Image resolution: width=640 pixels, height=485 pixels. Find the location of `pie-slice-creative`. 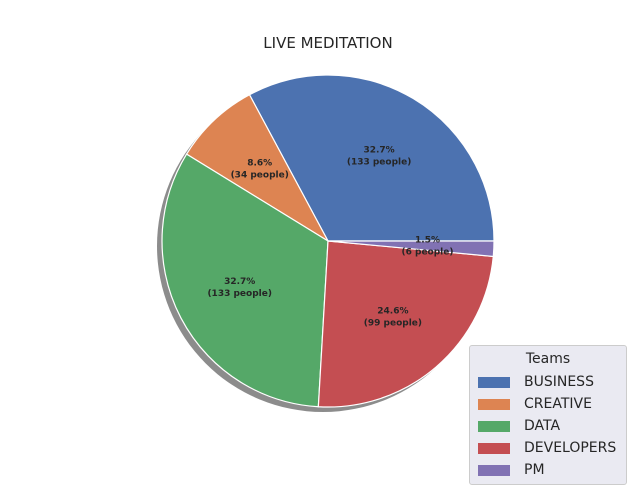

pie-slice-creative is located at coordinates (257, 168).